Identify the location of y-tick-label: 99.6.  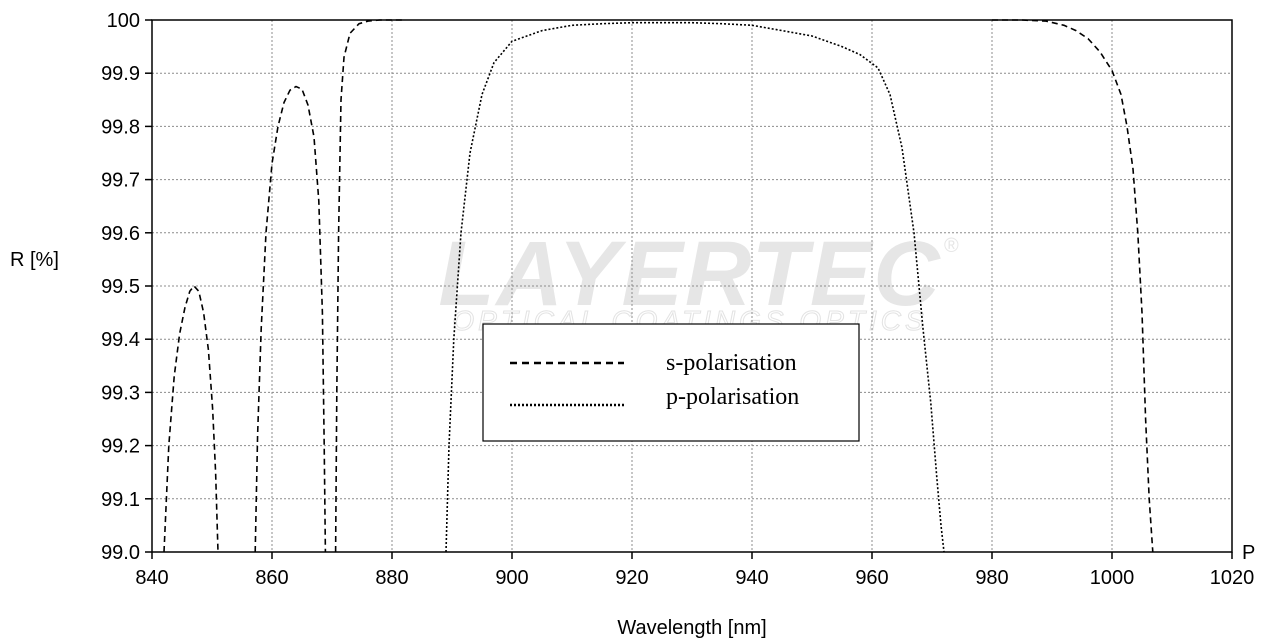
(120, 234).